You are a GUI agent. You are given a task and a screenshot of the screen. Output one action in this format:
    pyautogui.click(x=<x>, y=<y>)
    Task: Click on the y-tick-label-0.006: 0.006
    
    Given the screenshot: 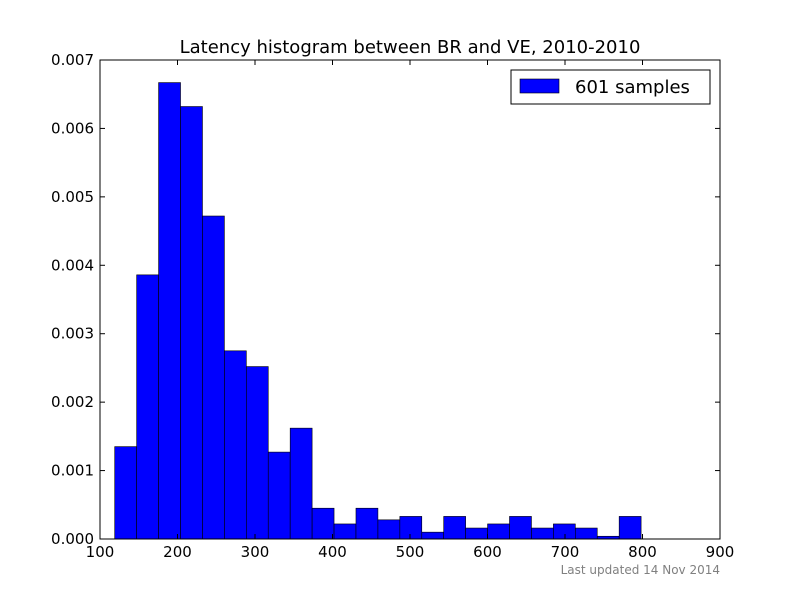 What is the action you would take?
    pyautogui.click(x=72, y=128)
    